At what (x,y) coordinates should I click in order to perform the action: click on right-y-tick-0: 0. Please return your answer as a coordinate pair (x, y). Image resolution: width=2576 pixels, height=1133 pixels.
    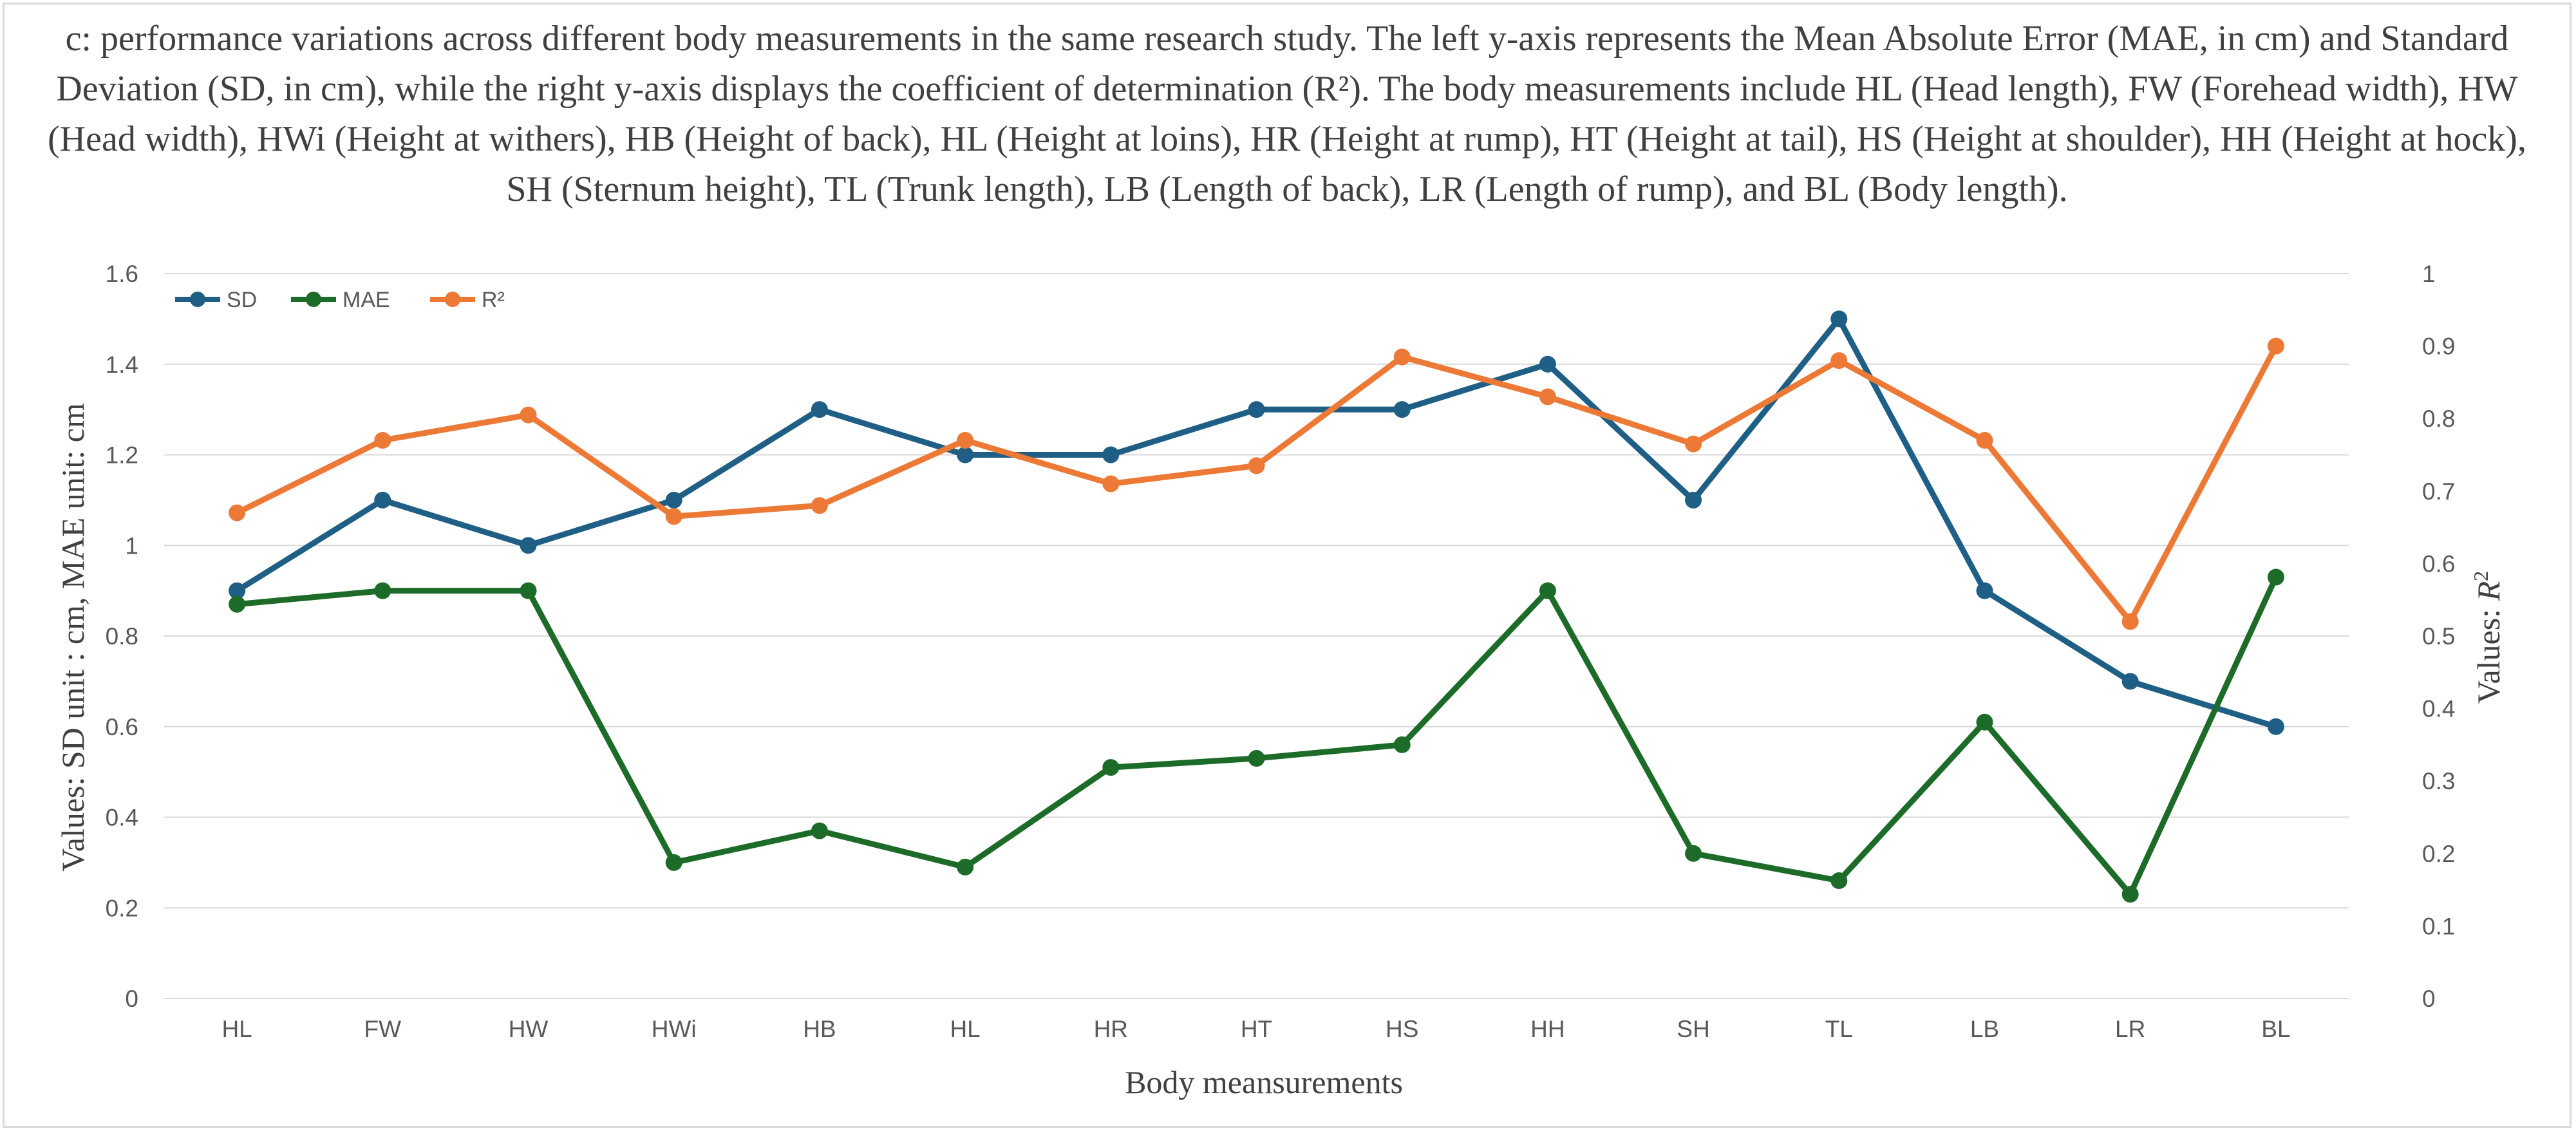
    Looking at the image, I should click on (2429, 999).